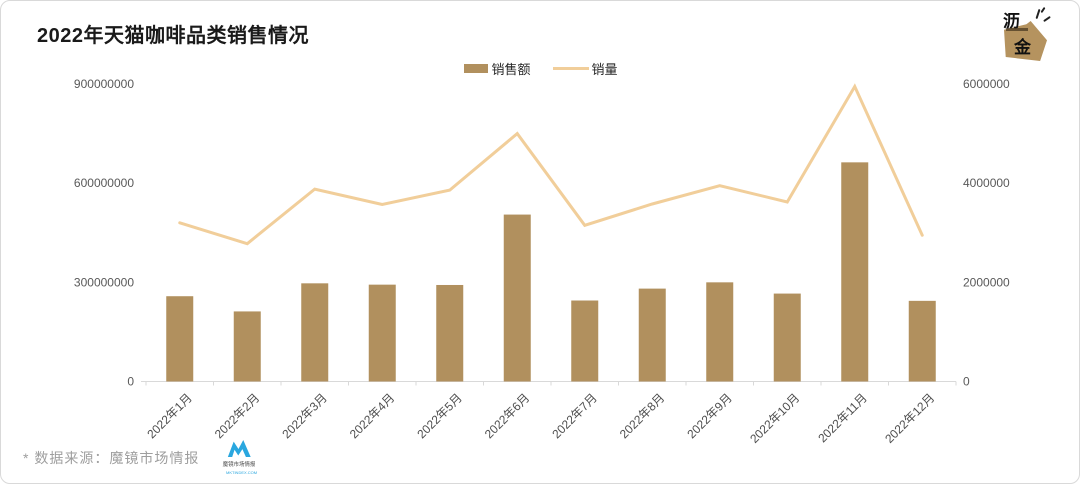 Image resolution: width=1080 pixels, height=484 pixels. What do you see at coordinates (240, 449) in the screenshot?
I see `mojing-m-icon` at bounding box center [240, 449].